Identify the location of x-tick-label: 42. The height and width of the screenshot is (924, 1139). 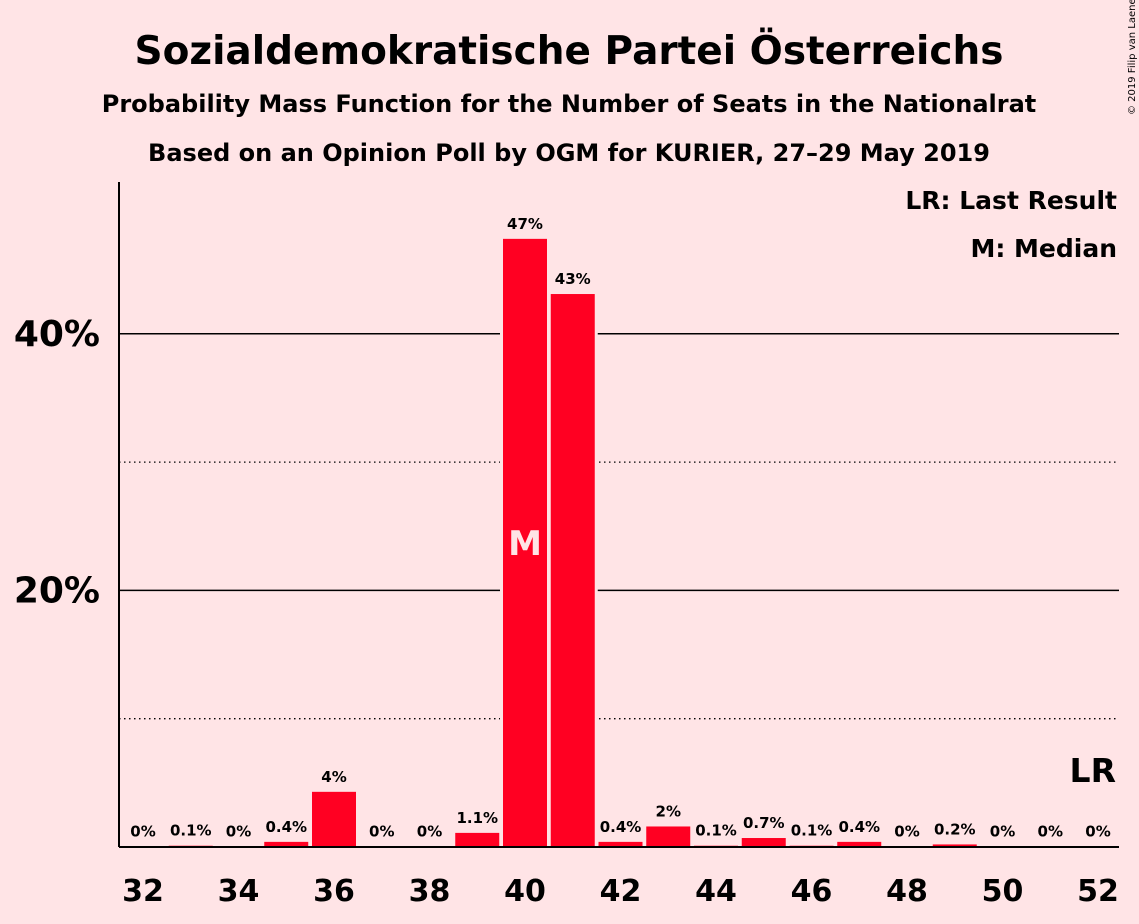
(621, 891).